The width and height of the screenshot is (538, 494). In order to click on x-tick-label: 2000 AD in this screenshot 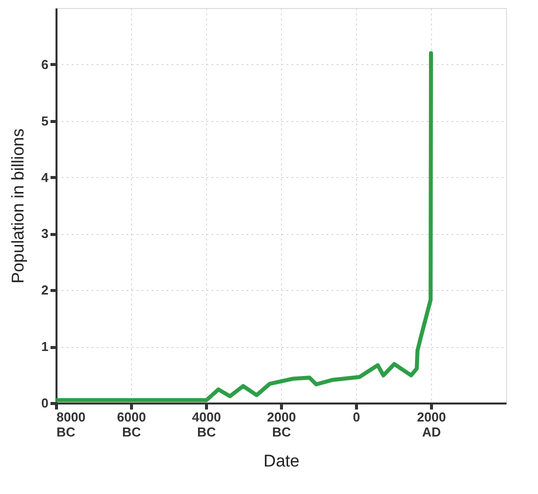, I will do `click(431, 425)`.